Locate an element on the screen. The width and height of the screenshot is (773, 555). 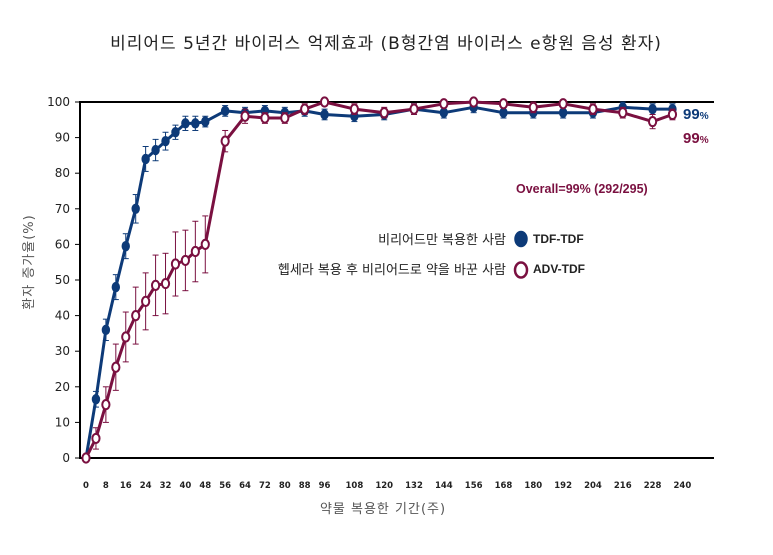
y-tick-labels: 0 10 20 30 40 50 60 70 80 90 100 is located at coordinates (58, 280).